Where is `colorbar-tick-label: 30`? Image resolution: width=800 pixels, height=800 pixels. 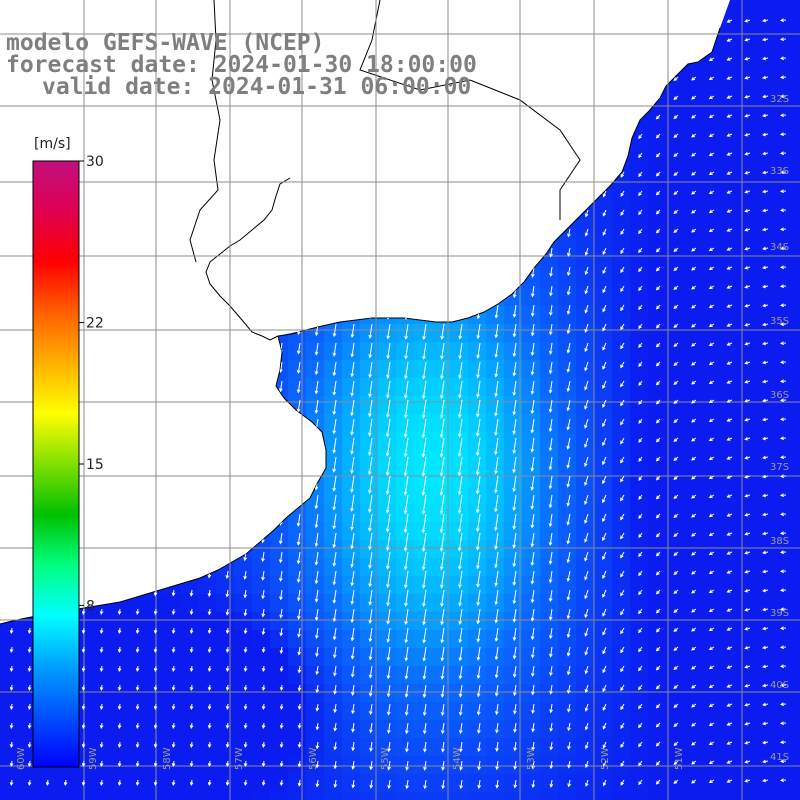 colorbar-tick-label: 30 is located at coordinates (95, 162).